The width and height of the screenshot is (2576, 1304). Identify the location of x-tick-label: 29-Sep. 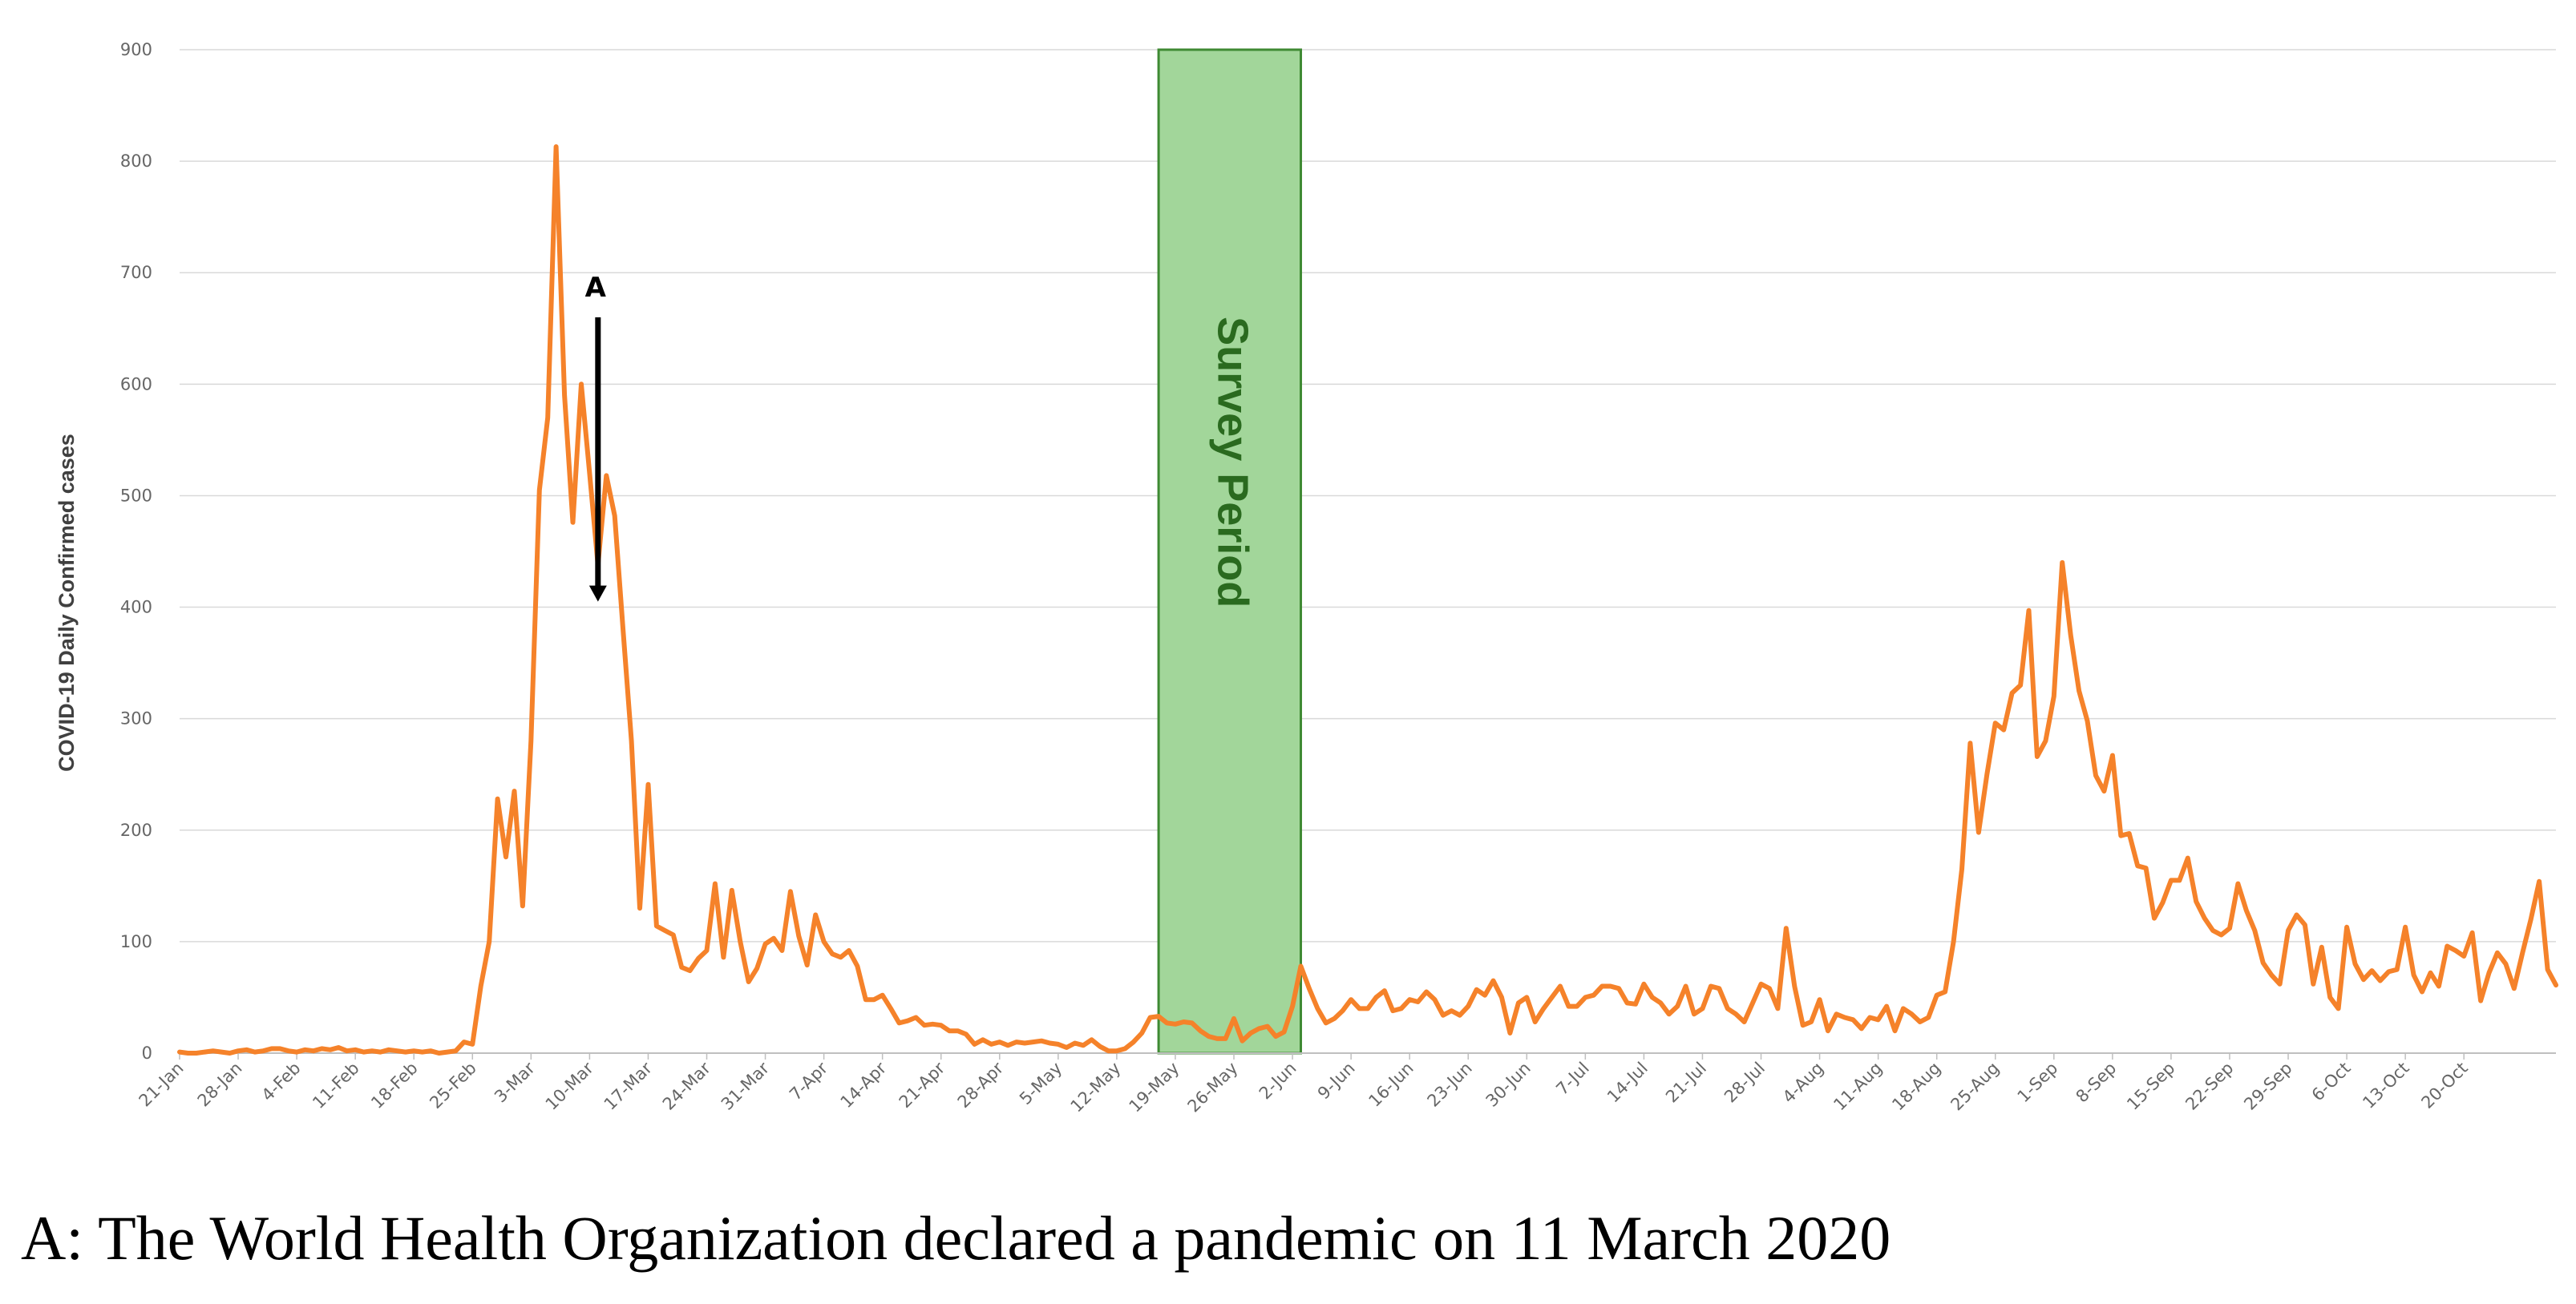
(2267, 1086).